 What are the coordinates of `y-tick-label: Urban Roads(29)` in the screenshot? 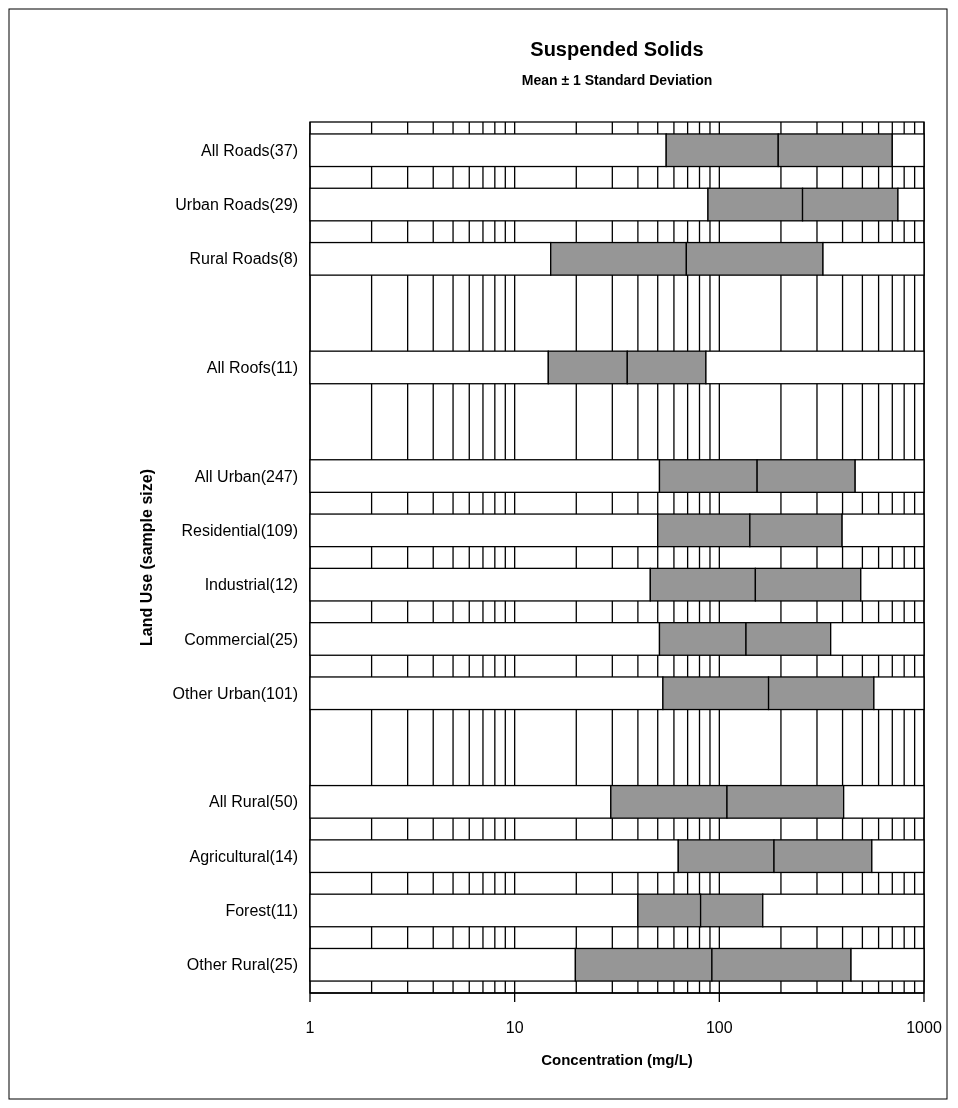 It's located at (236, 205).